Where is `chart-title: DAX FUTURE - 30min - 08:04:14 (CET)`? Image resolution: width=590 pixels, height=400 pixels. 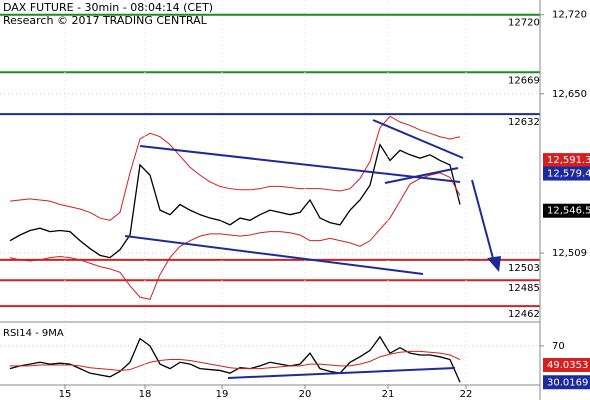
chart-title: DAX FUTURE - 30min - 08:04:14 (CET) is located at coordinates (108, 7).